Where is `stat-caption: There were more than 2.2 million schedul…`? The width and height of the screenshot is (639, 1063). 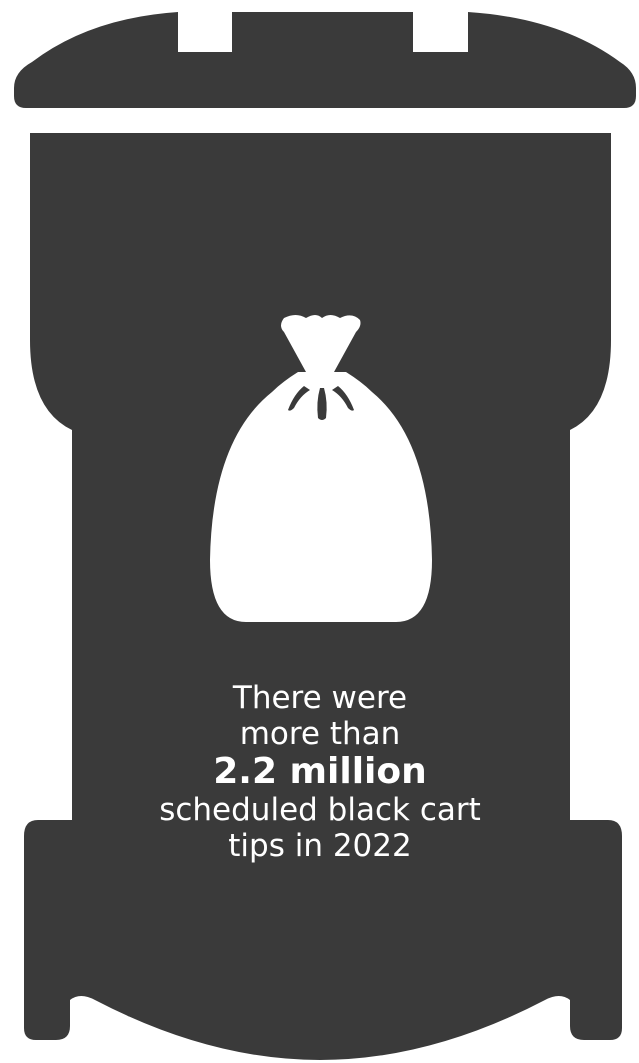
stat-caption: There were more than 2.2 million schedul… is located at coordinates (320, 772).